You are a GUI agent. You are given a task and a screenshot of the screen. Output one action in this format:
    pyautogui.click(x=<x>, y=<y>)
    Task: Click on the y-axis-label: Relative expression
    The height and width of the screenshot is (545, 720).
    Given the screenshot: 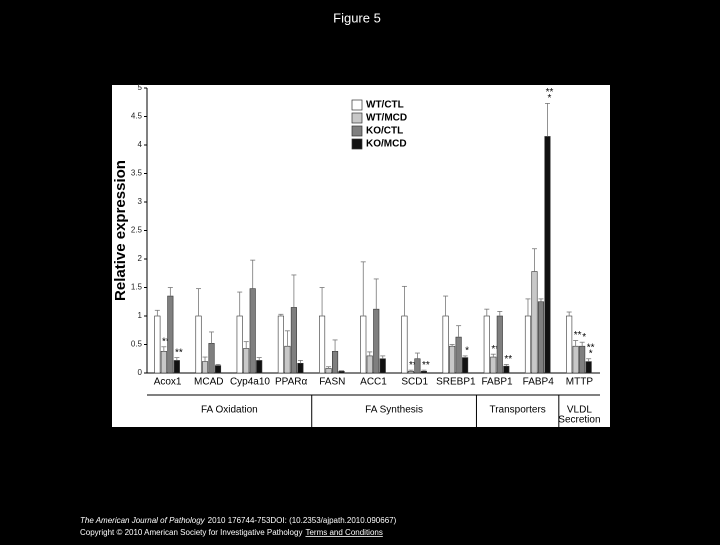 What is the action you would take?
    pyautogui.click(x=120, y=230)
    